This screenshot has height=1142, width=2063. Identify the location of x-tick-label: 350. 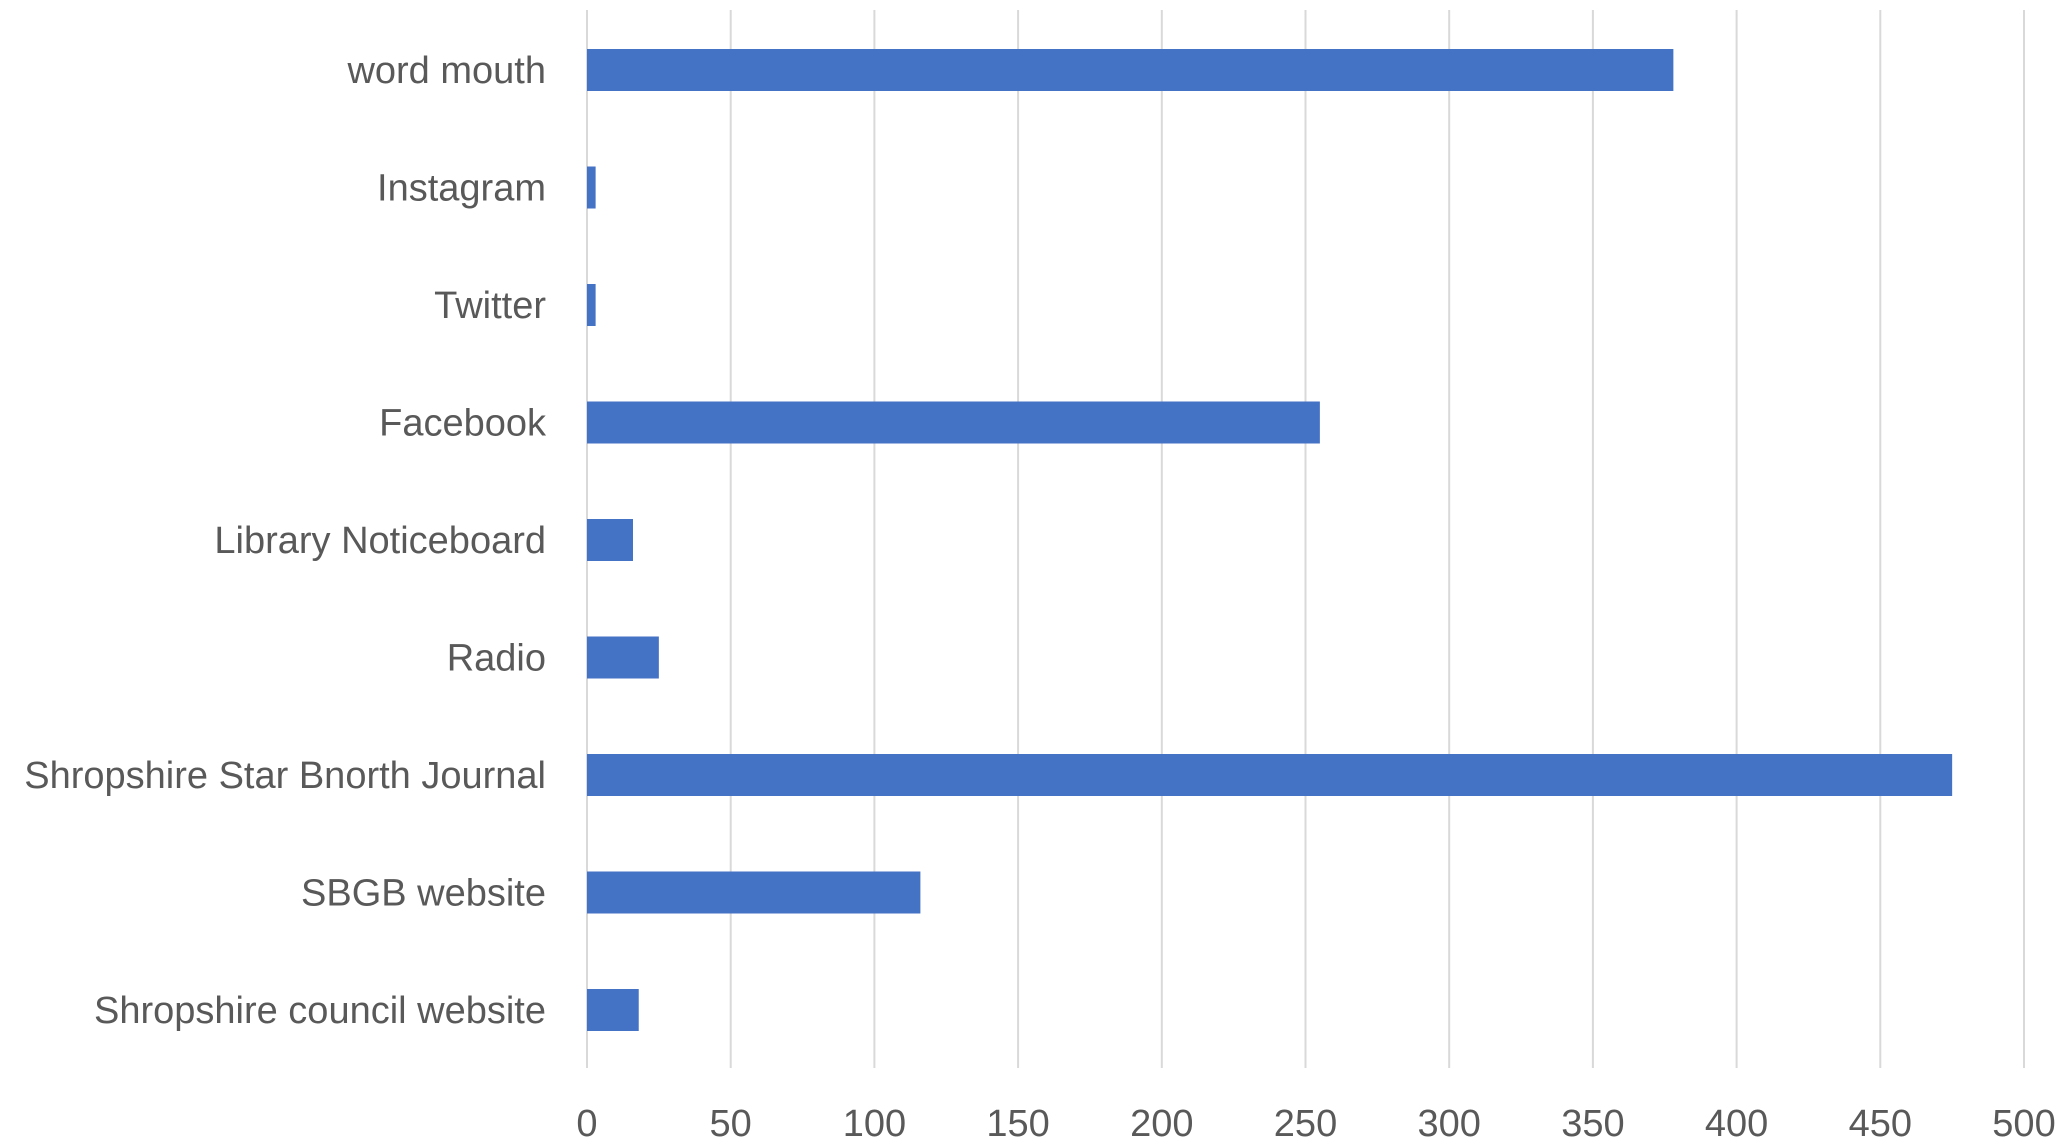
(1592, 1122).